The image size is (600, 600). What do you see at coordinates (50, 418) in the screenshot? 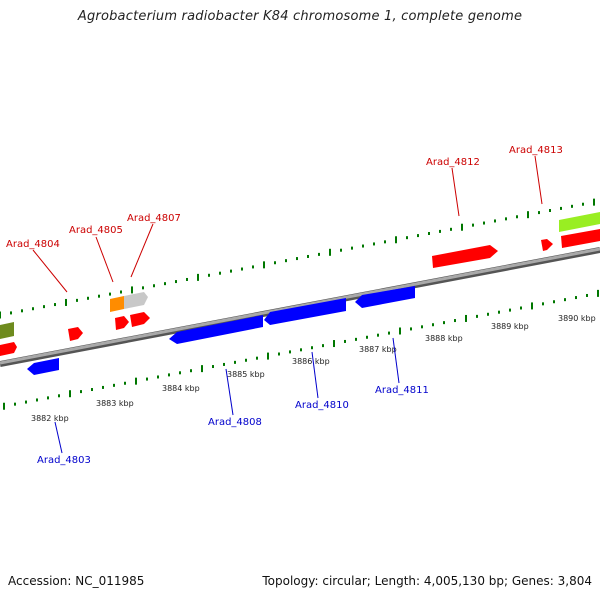
I see `scale-label: 3882 kbp` at bounding box center [50, 418].